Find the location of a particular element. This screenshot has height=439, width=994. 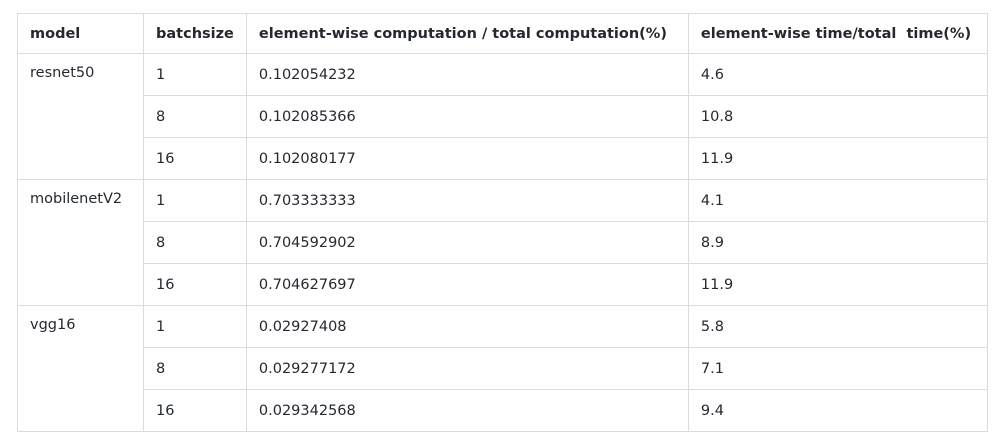

table-cell: 0.029342568 is located at coordinates (467, 410).